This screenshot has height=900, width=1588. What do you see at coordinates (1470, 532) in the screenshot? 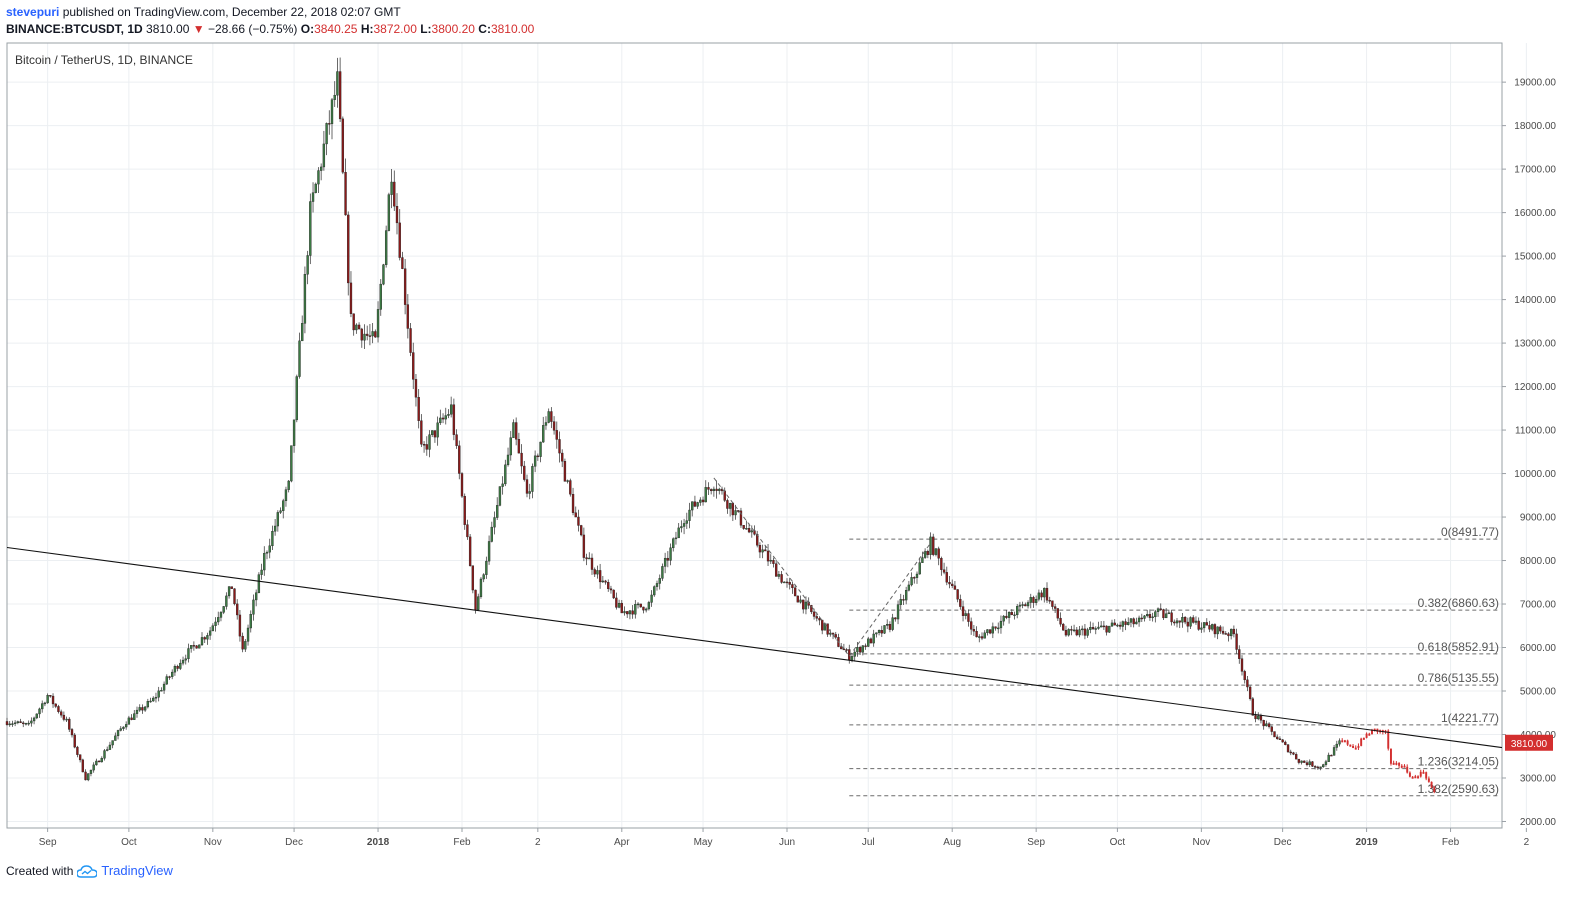
I see `fib-level-label: 0(8491.77)` at bounding box center [1470, 532].